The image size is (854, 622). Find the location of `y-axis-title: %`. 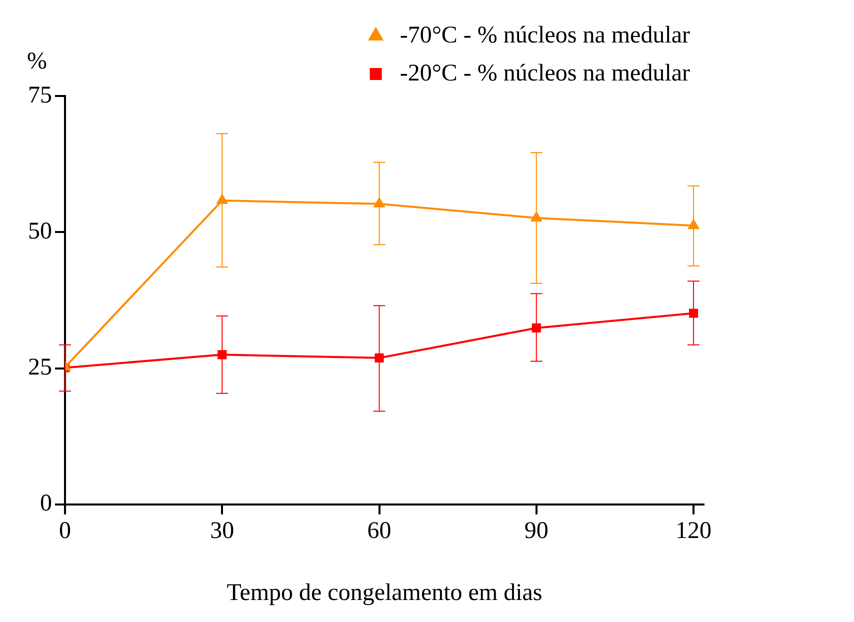

y-axis-title: % is located at coordinates (37, 61).